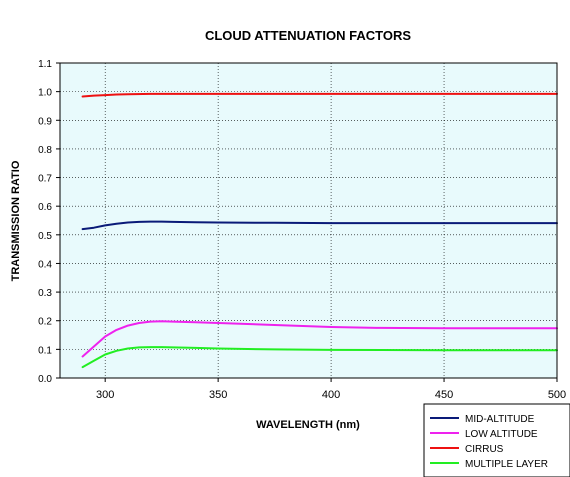 This screenshot has width=570, height=477. I want to click on chart-title: CLOUD ATTENUATION FACTORS, so click(308, 35).